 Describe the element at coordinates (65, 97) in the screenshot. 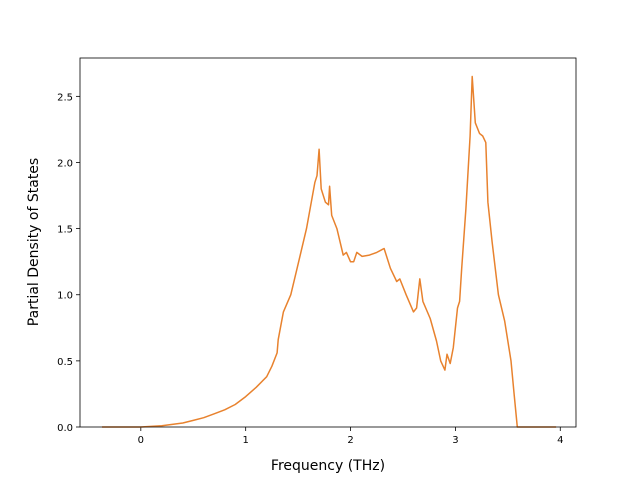

I see `y-tick-label: 2.5` at that location.